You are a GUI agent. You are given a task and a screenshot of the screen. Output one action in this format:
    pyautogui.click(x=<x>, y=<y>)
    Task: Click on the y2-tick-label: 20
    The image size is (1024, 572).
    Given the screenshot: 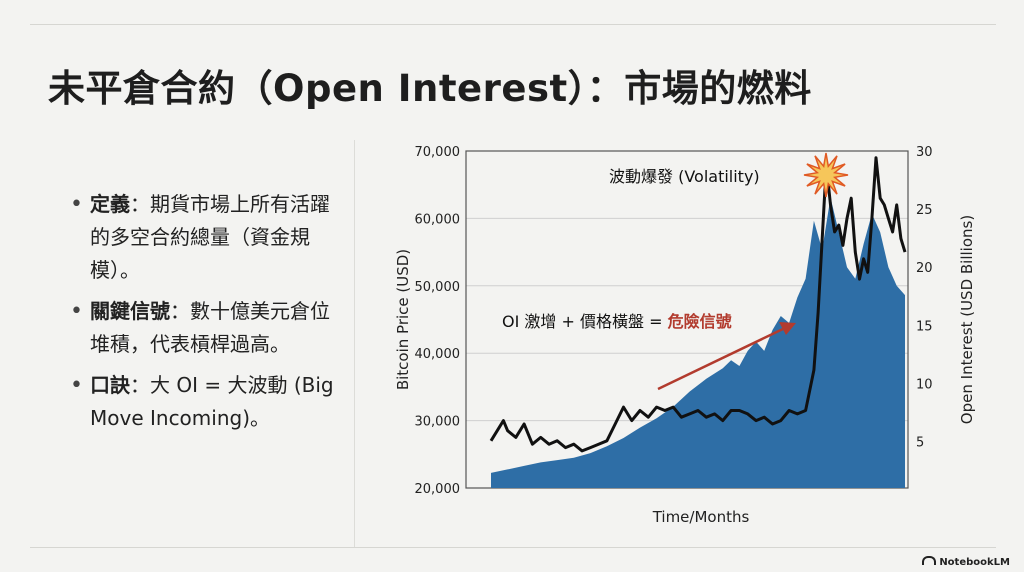 What is the action you would take?
    pyautogui.click(x=924, y=268)
    